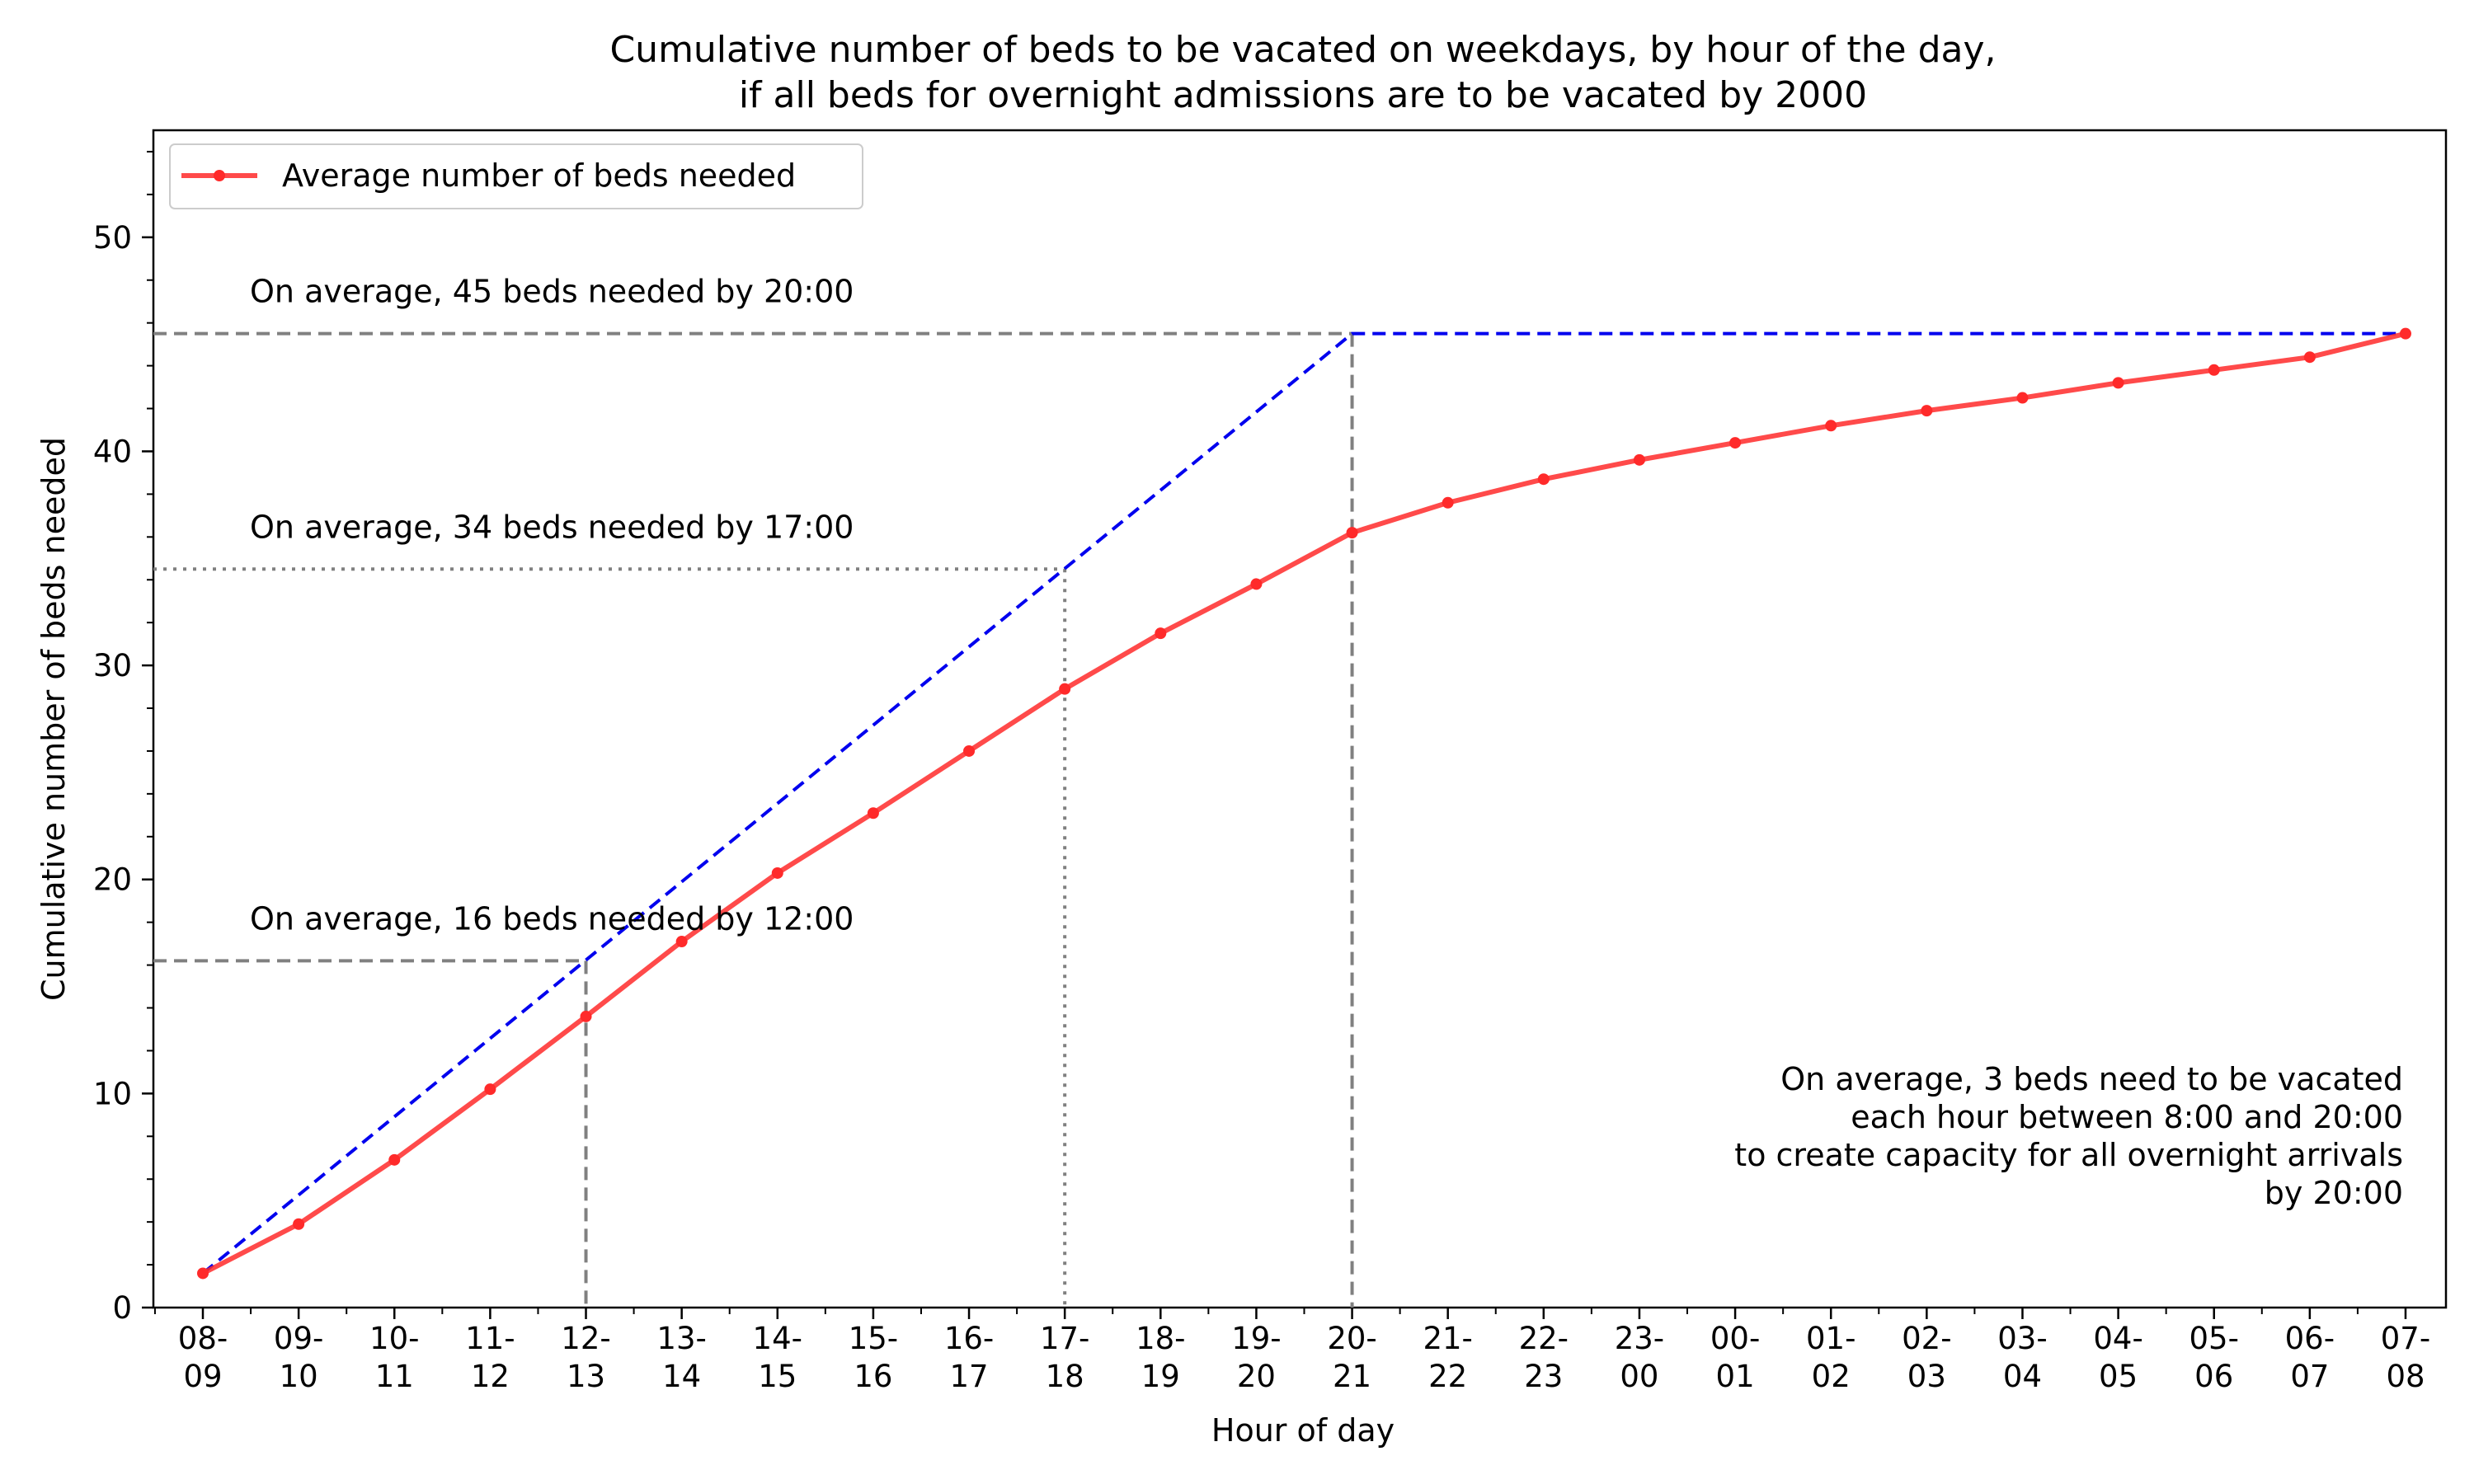  Describe the element at coordinates (1926, 1376) in the screenshot. I see `x-tick-label: 03` at that location.